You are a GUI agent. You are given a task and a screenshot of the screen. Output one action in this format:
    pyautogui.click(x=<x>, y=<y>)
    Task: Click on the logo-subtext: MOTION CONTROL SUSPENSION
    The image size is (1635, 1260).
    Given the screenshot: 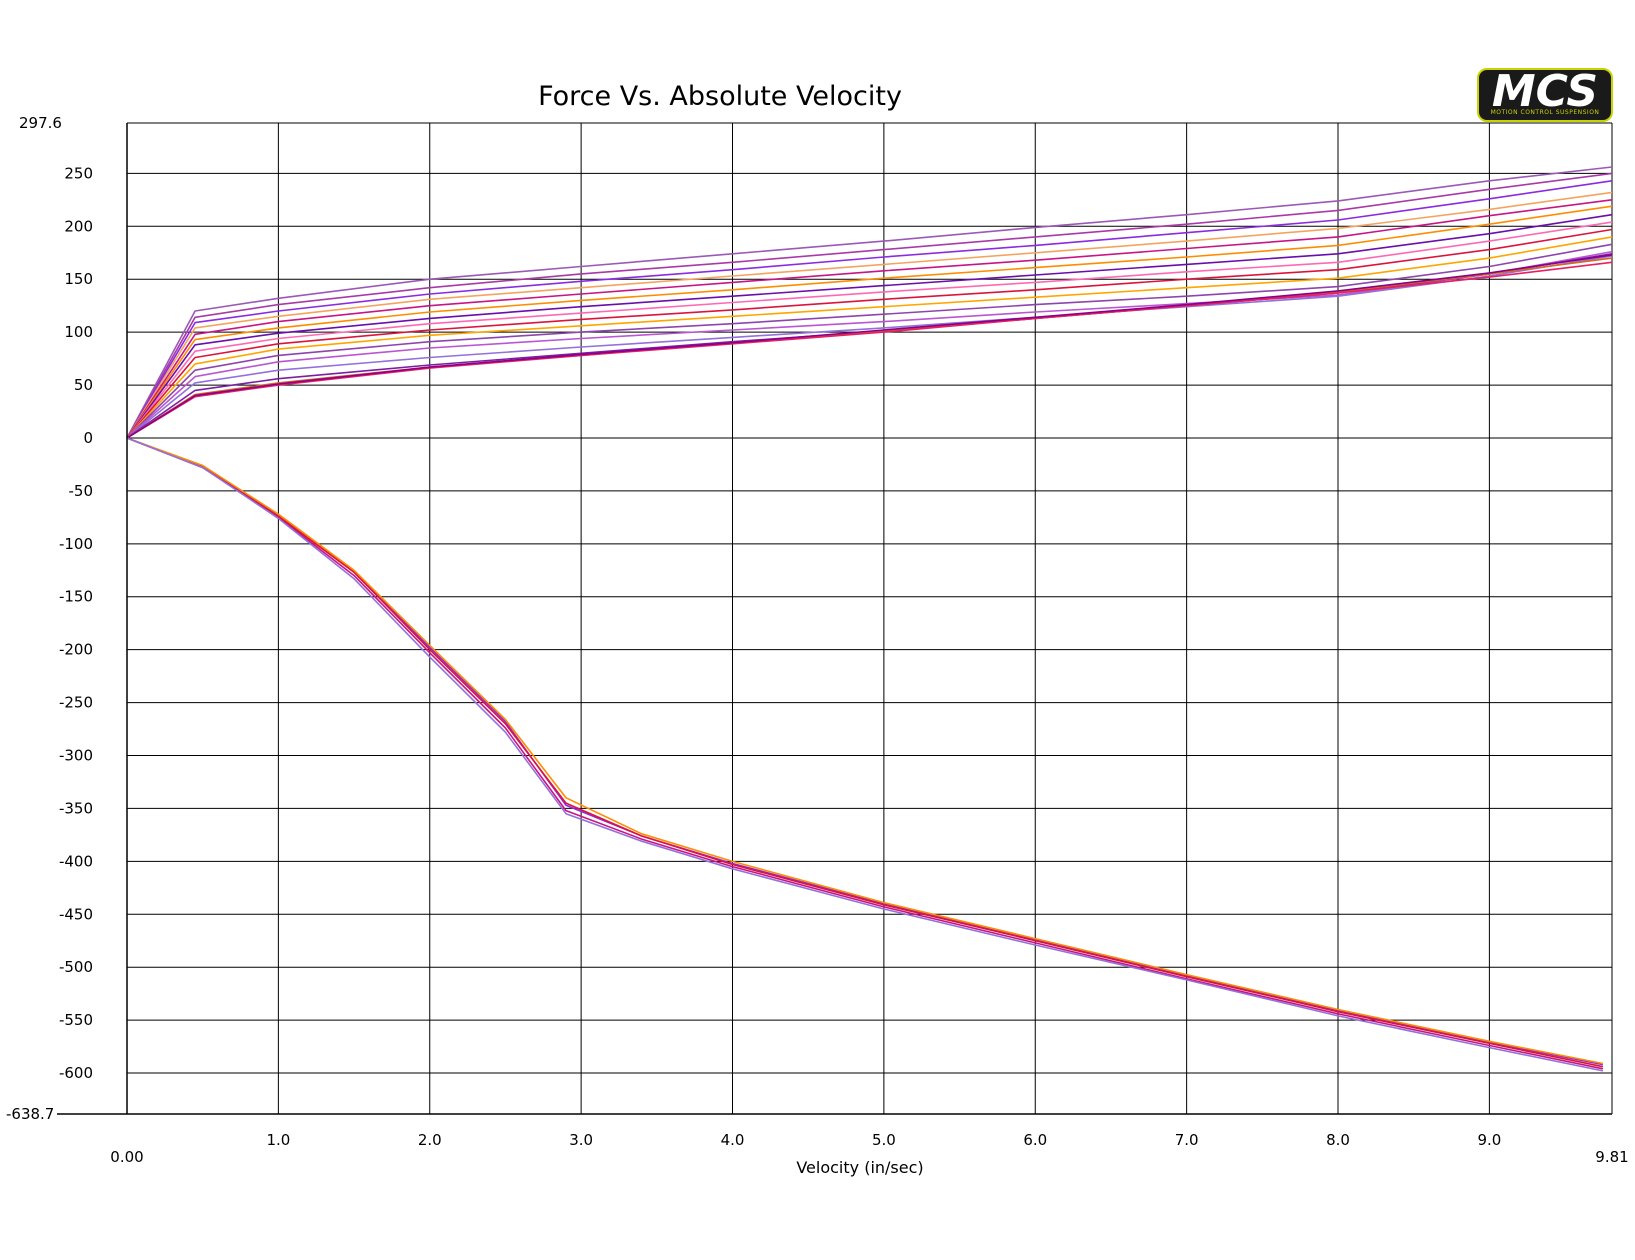 What is the action you would take?
    pyautogui.click(x=1545, y=112)
    